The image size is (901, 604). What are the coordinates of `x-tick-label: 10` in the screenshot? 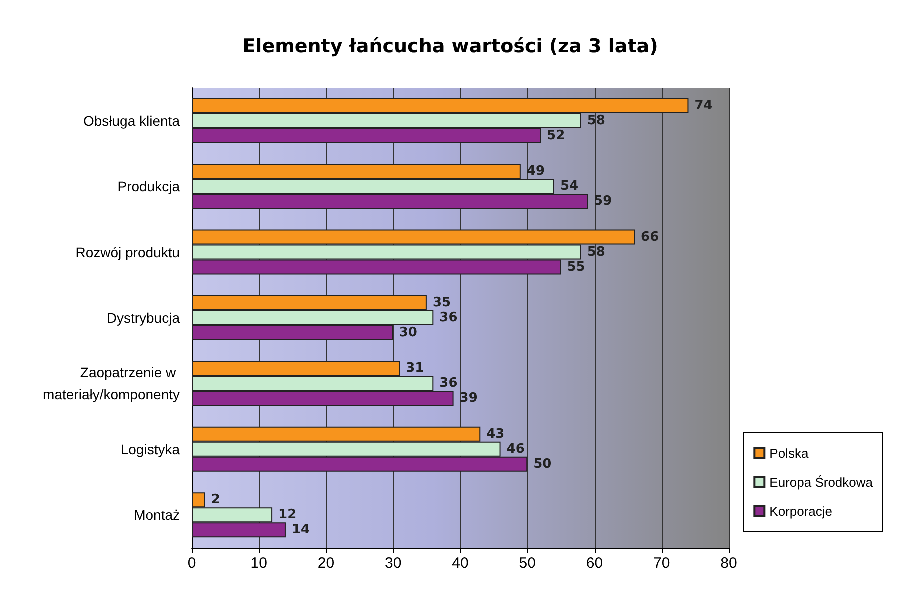 It's located at (259, 563).